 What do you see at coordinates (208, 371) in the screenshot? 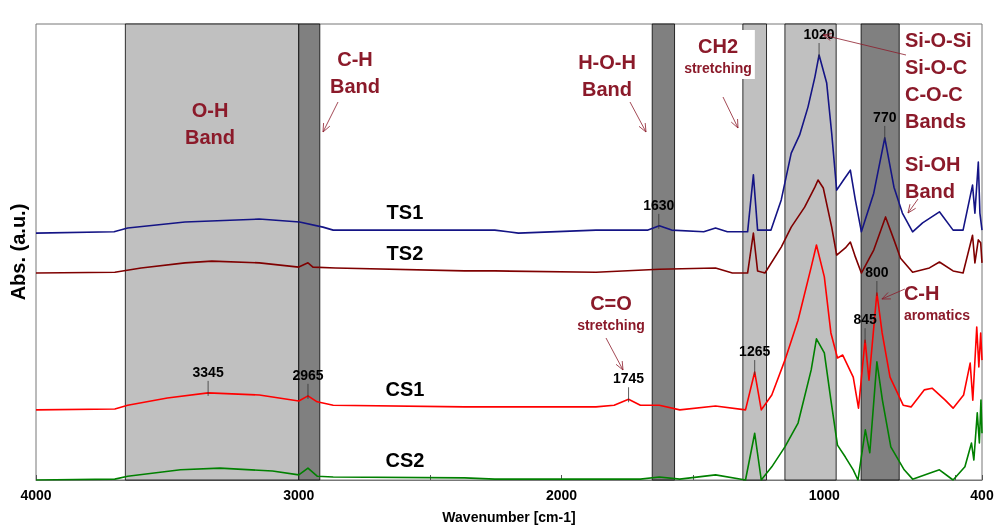
I see `annotation: 3345` at bounding box center [208, 371].